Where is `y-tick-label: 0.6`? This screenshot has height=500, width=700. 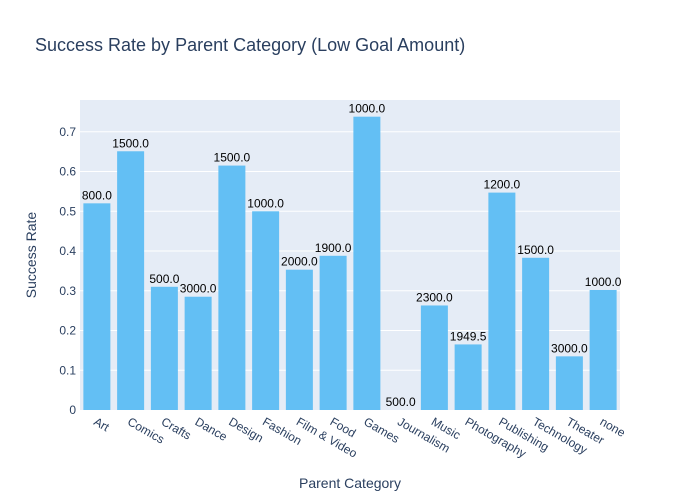
y-tick-label: 0.6 is located at coordinates (67, 172).